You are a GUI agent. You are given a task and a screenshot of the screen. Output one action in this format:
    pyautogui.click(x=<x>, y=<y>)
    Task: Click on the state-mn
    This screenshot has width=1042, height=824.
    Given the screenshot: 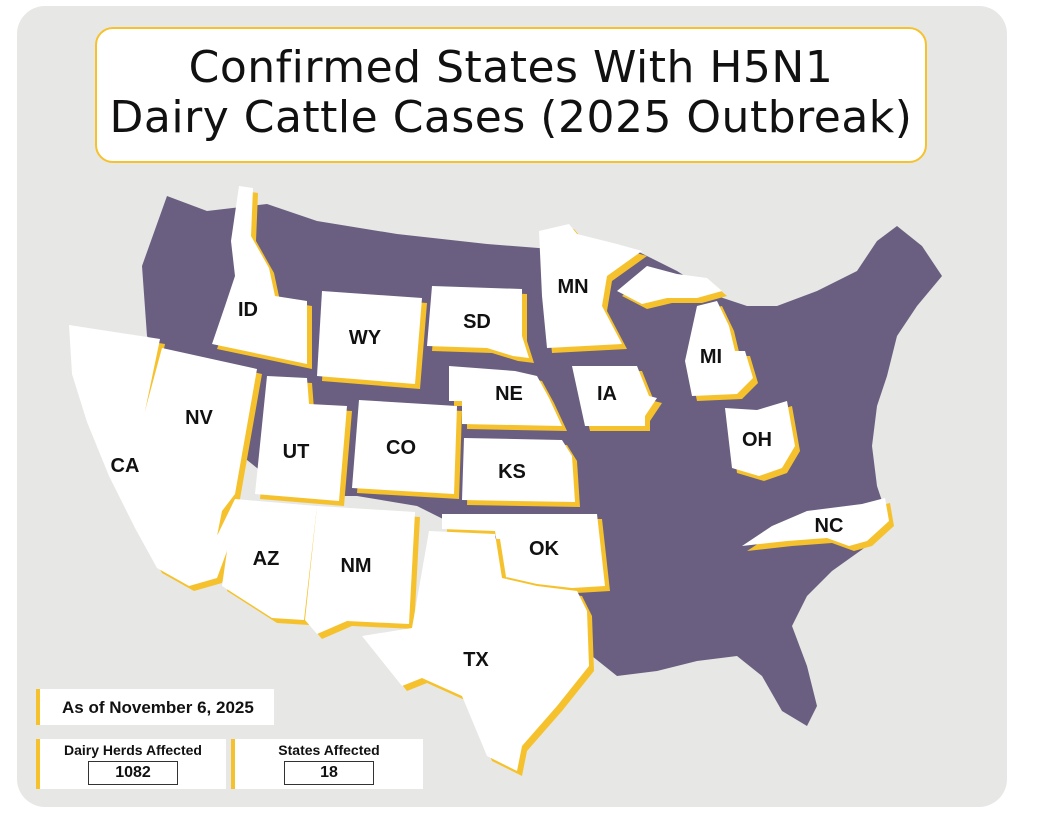 What is the action you would take?
    pyautogui.click(x=593, y=288)
    